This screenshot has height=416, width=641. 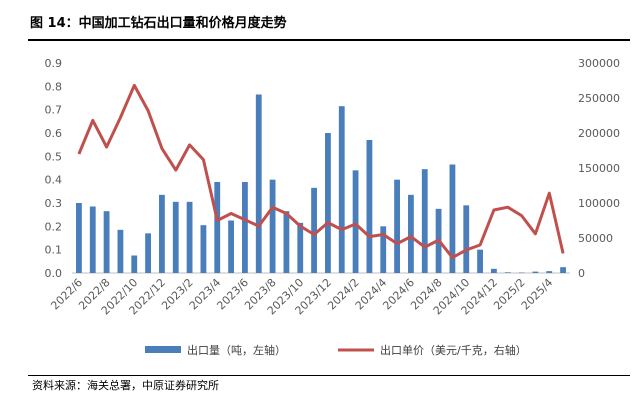 What do you see at coordinates (125, 385) in the screenshot?
I see `source-note: 资料来源：海关总署，中原证券研究所` at bounding box center [125, 385].